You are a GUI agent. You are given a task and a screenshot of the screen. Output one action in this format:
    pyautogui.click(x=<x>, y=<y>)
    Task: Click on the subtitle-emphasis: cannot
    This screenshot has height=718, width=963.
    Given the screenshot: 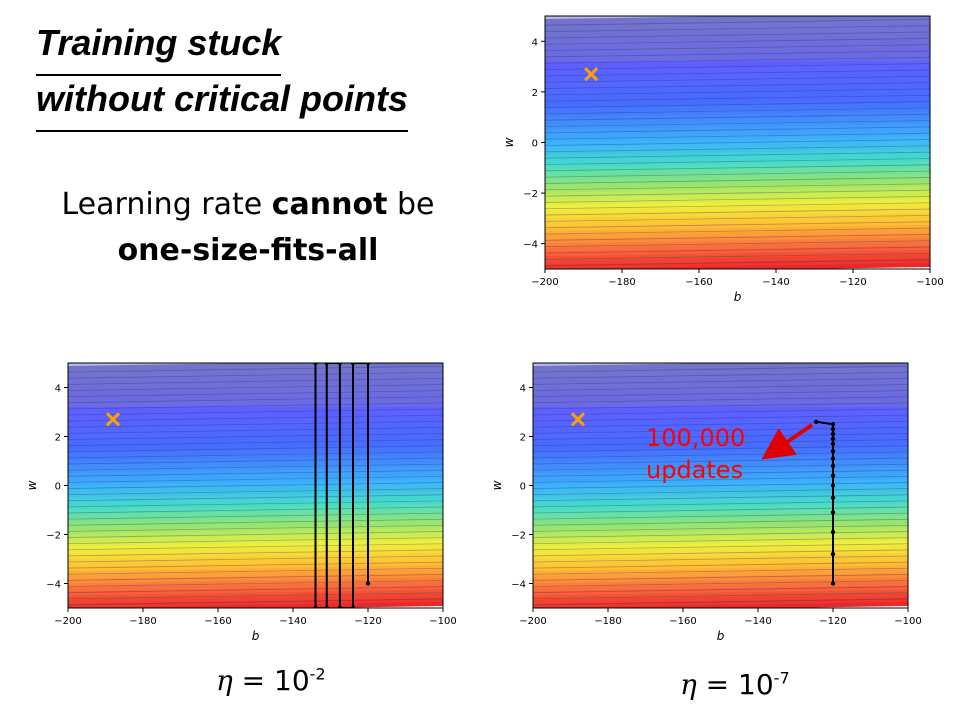 What is the action you would take?
    pyautogui.click(x=329, y=204)
    